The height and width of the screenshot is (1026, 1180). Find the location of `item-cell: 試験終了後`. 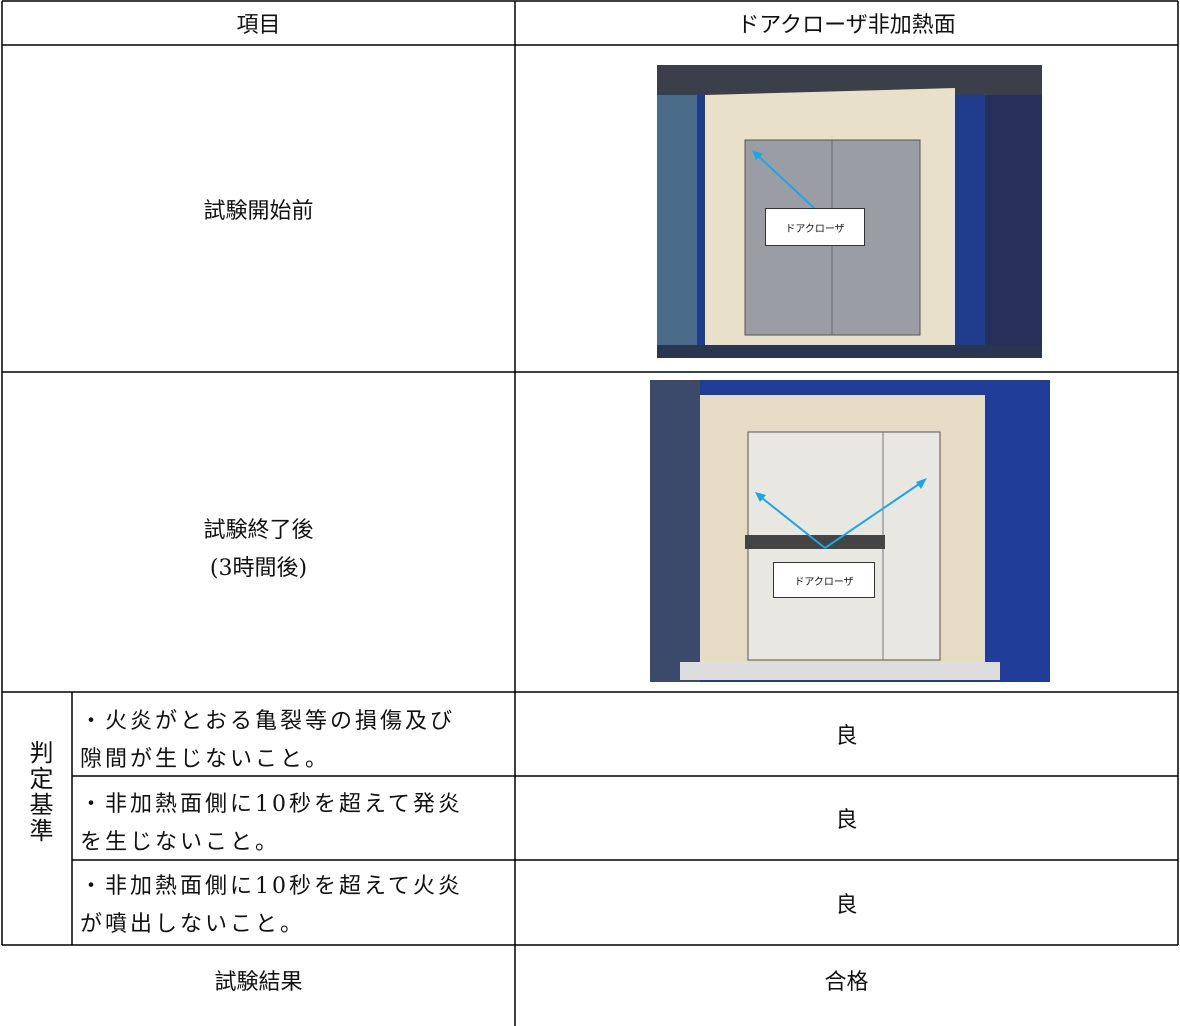

item-cell: 試験終了後 is located at coordinates (258, 530).